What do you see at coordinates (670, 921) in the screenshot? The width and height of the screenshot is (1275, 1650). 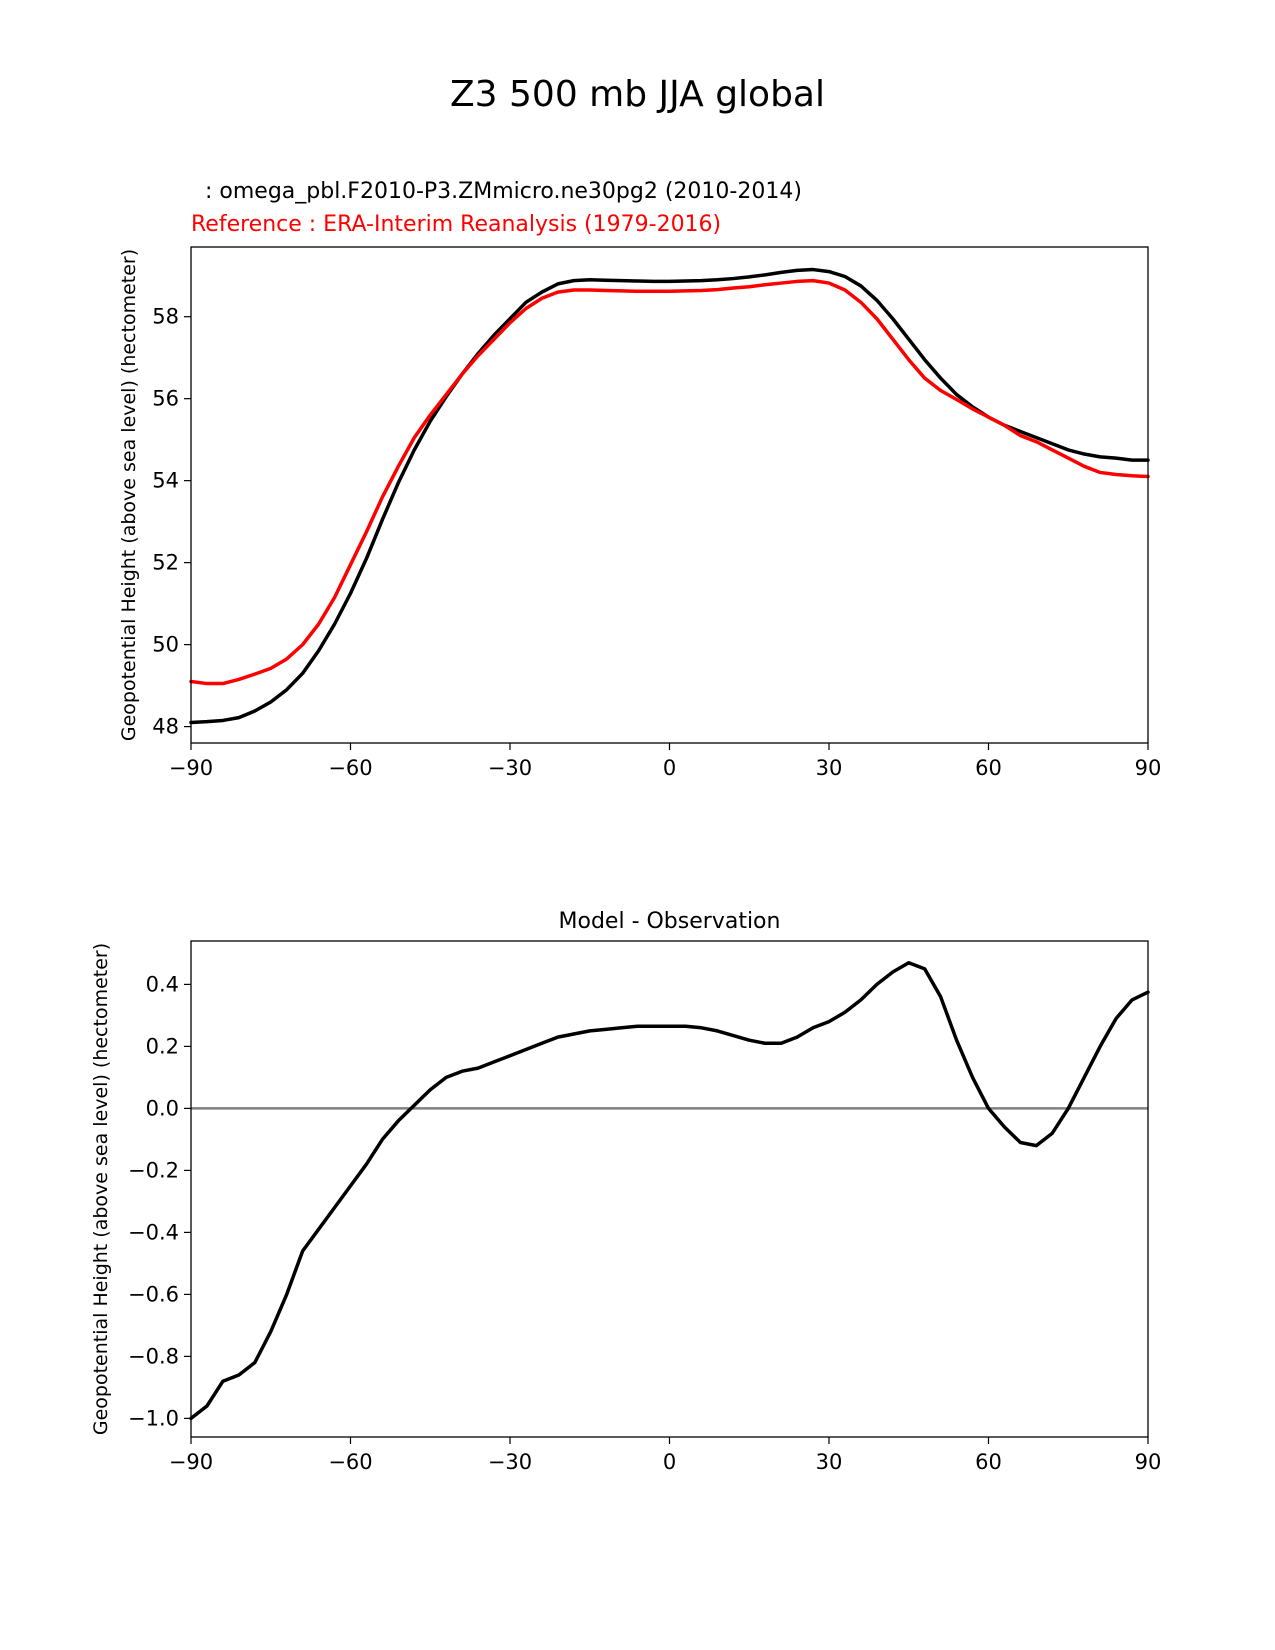 I see `bottom-chart-title: Model - Observation` at bounding box center [670, 921].